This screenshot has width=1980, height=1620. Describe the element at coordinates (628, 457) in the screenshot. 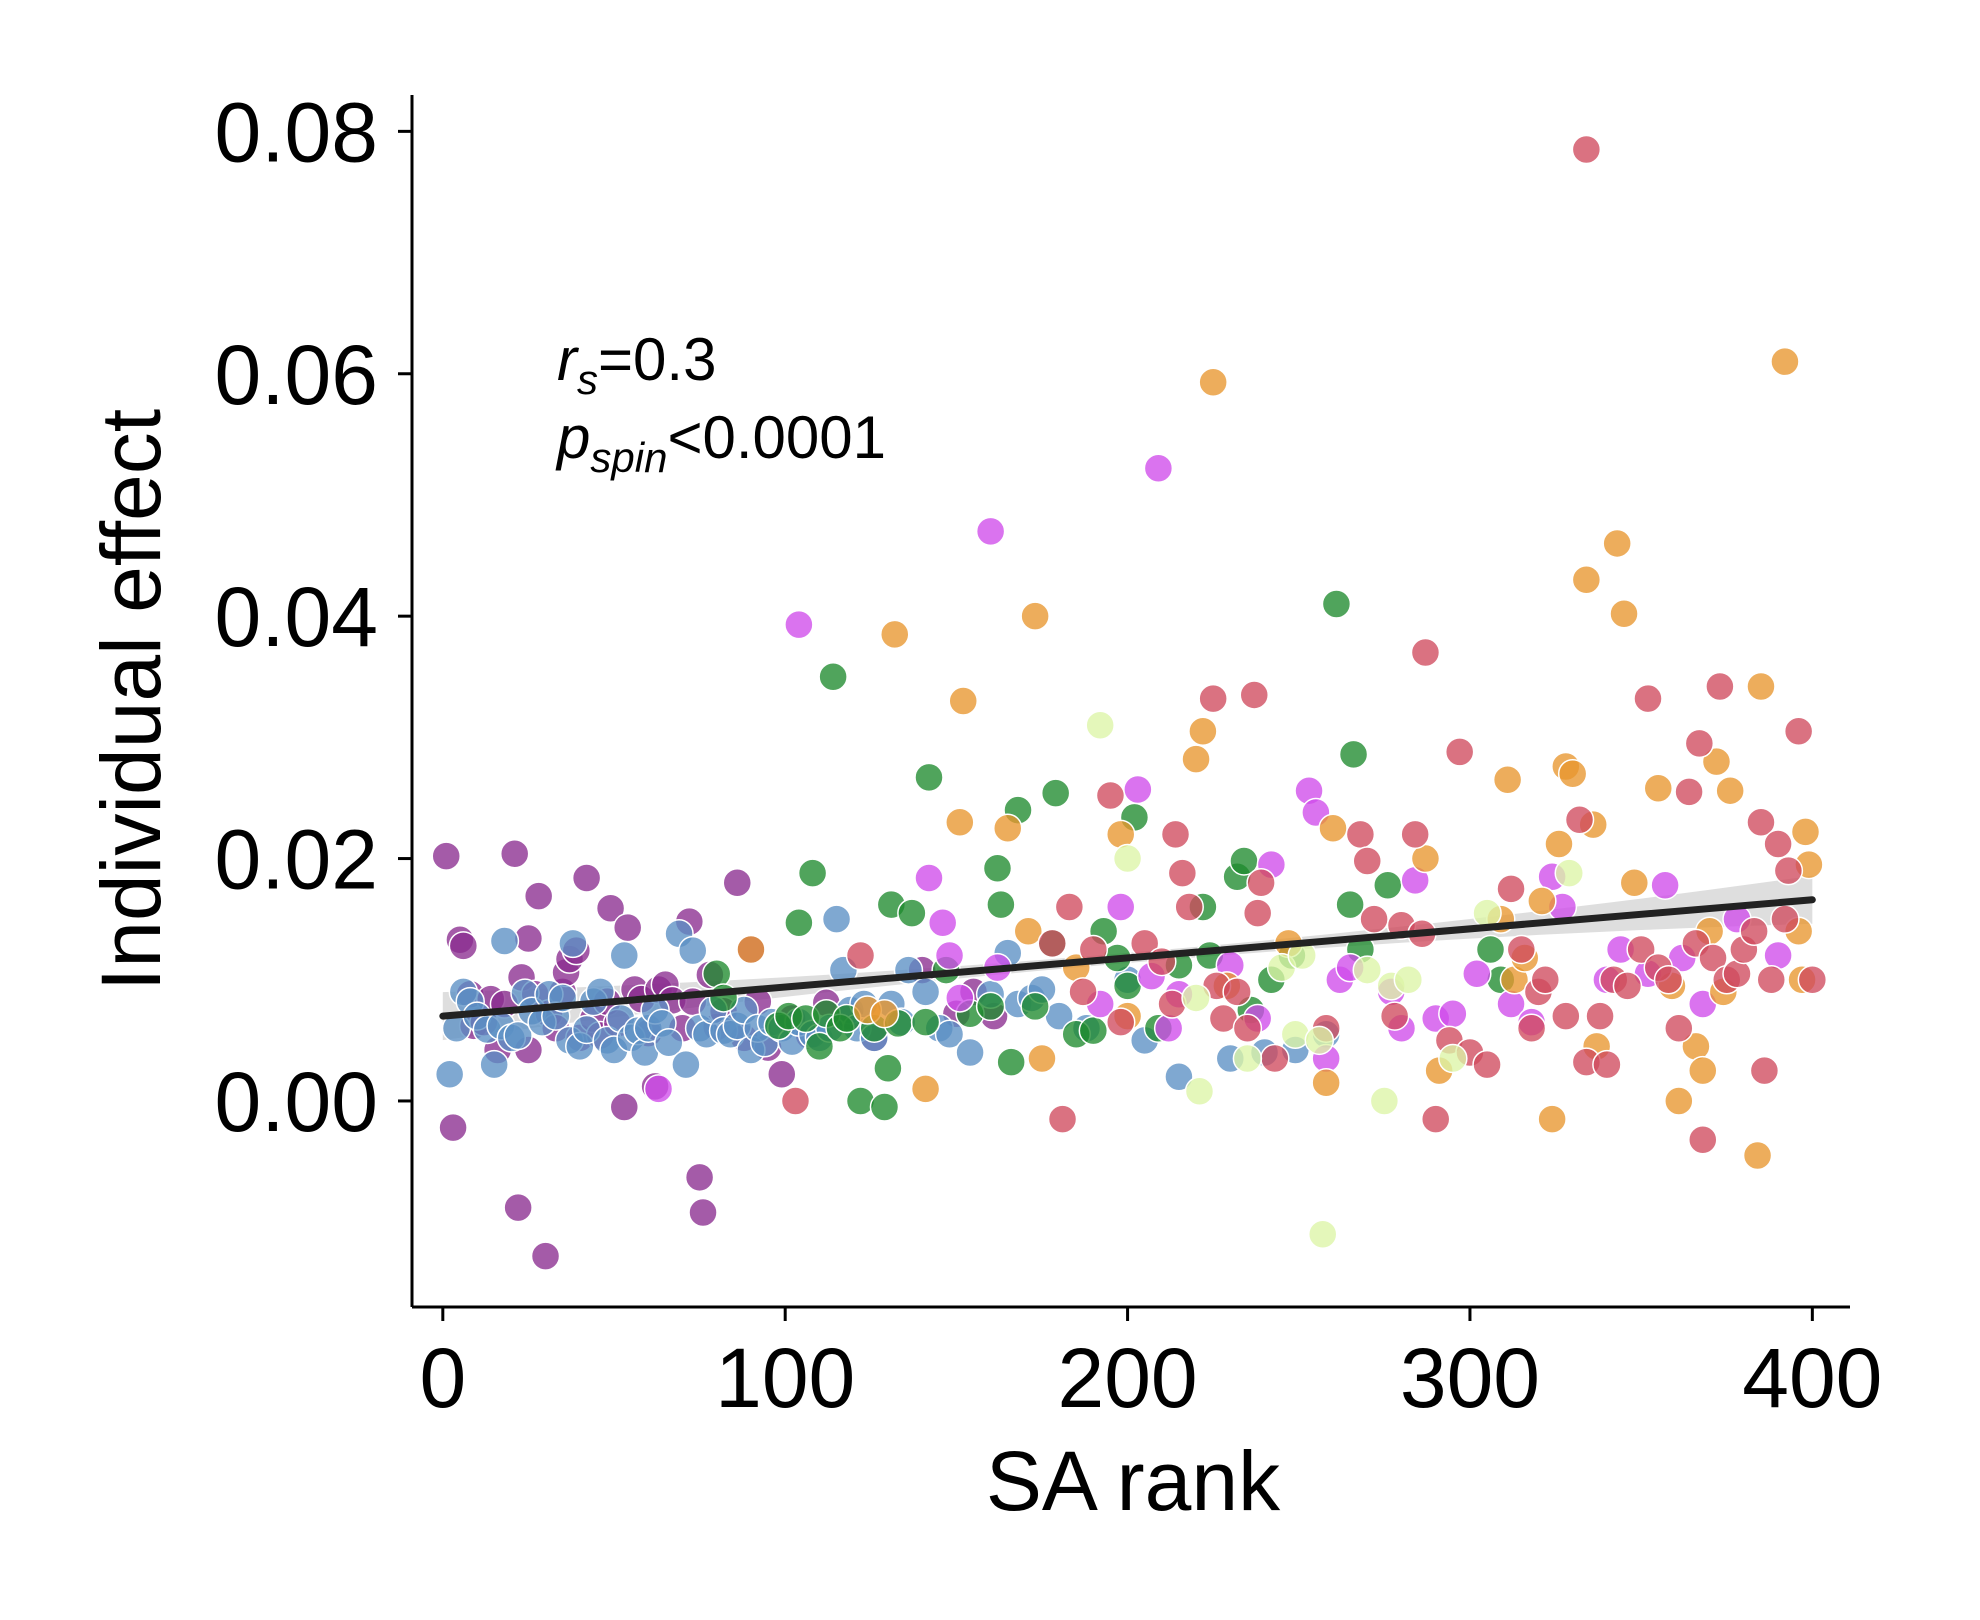

I see `p-subscript: spin` at that location.